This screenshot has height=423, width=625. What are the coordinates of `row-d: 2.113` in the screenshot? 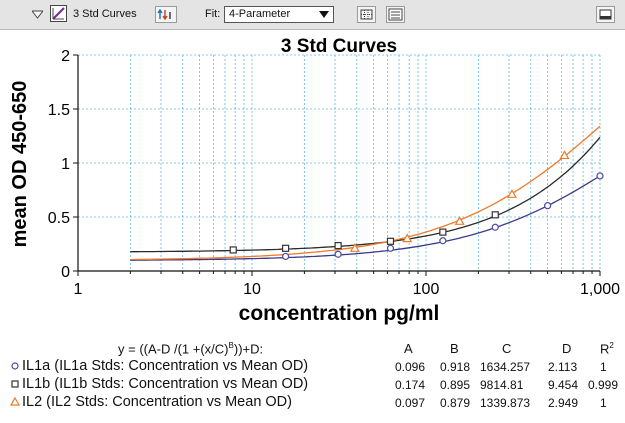 It's located at (562, 367).